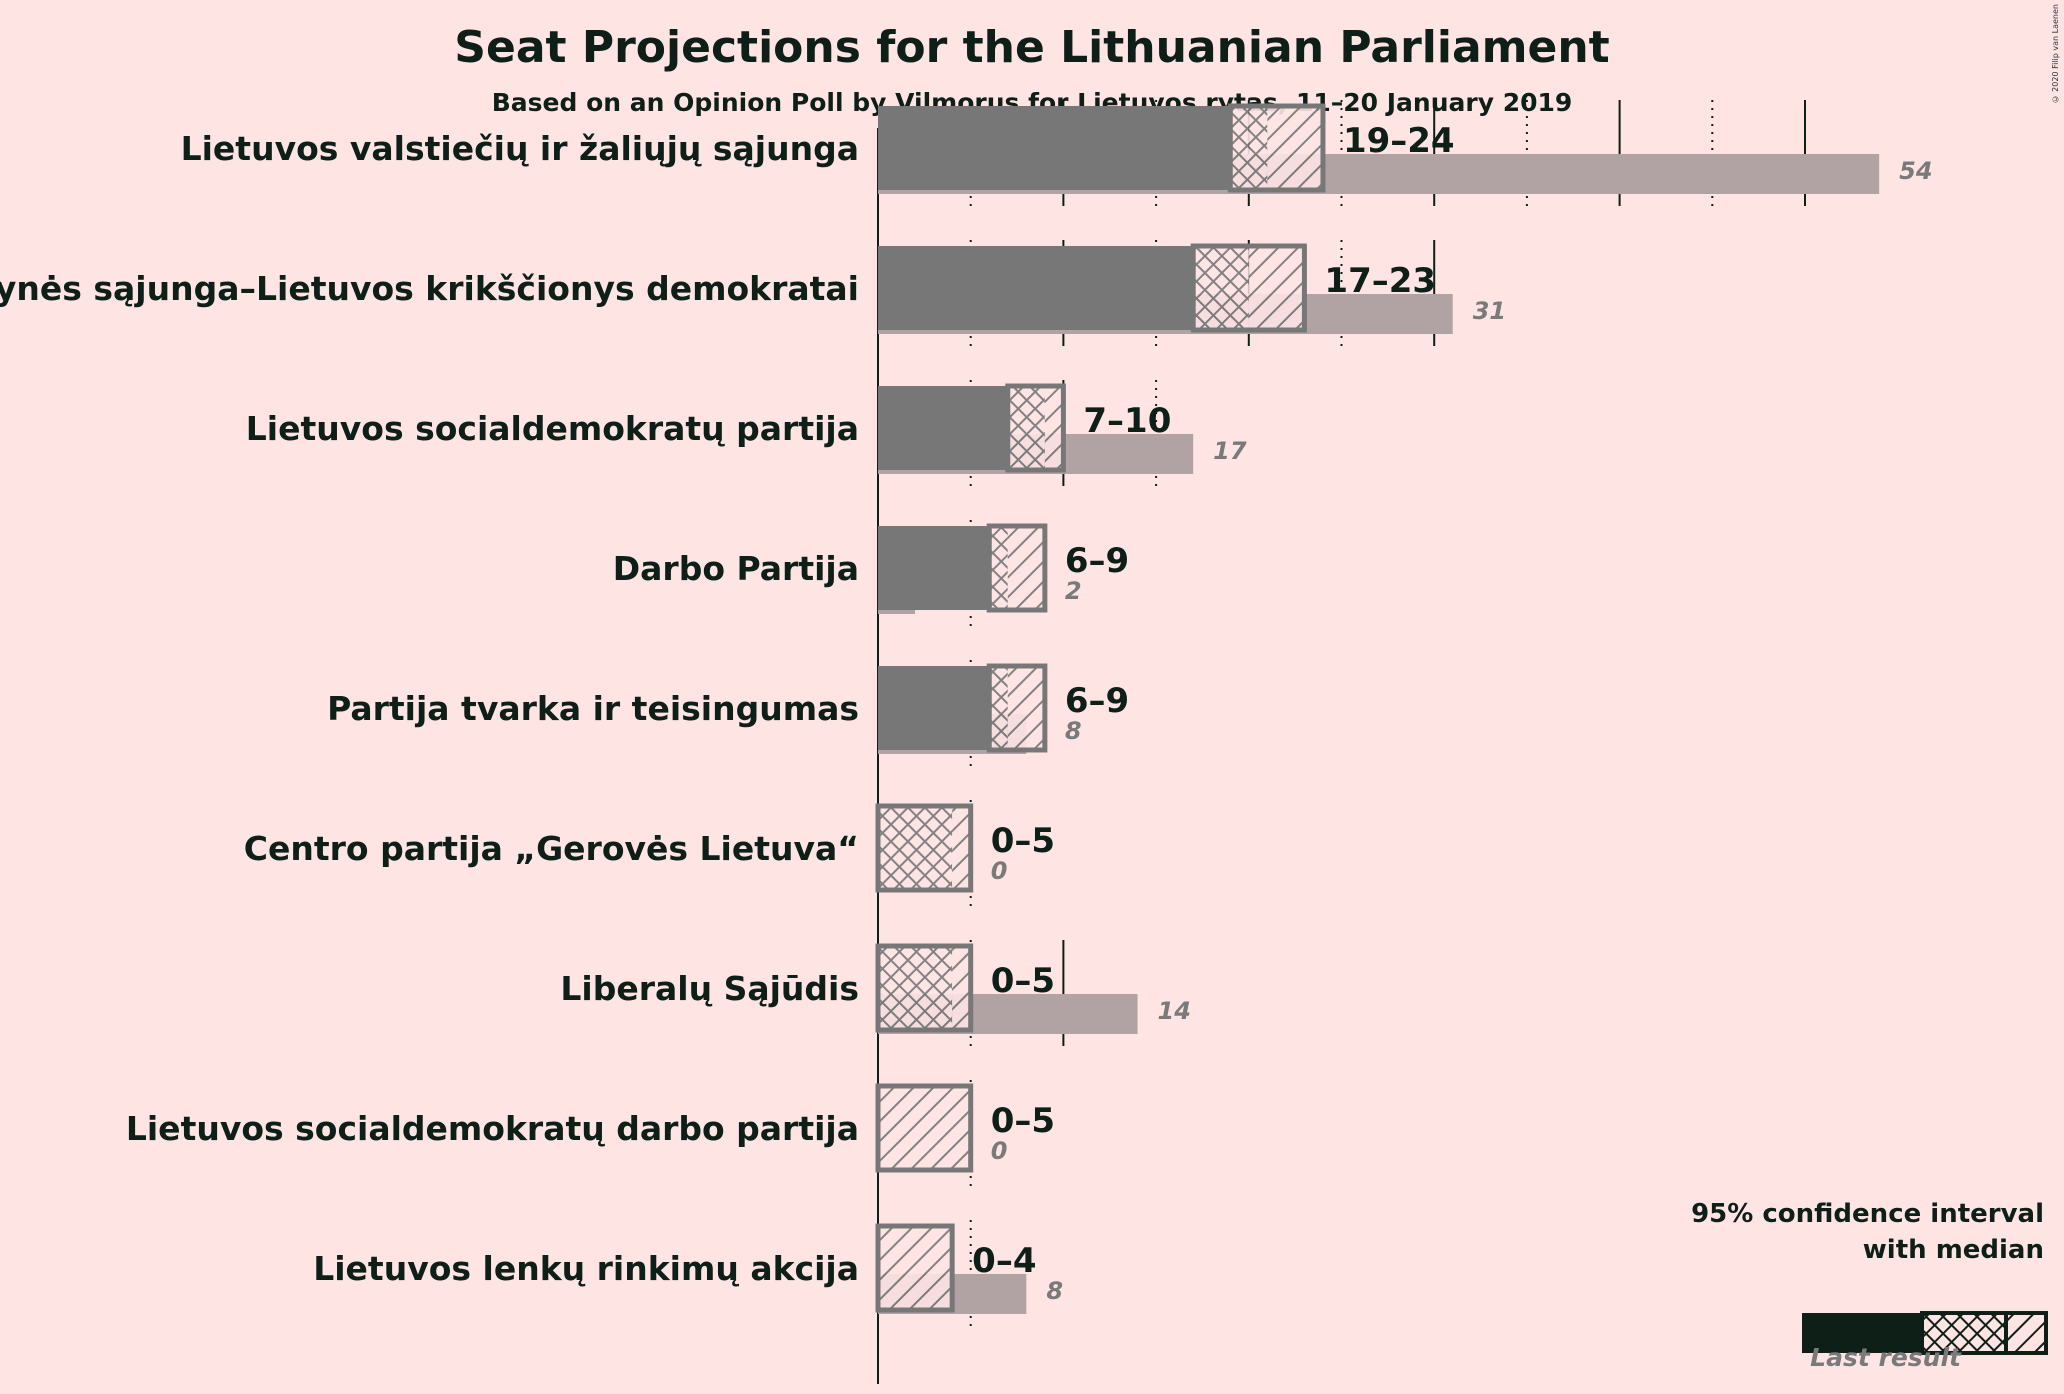 The height and width of the screenshot is (1394, 2064). Describe the element at coordinates (586, 1268) in the screenshot. I see `party-label: Lietuvos lenkų rinkimų akcija` at that location.